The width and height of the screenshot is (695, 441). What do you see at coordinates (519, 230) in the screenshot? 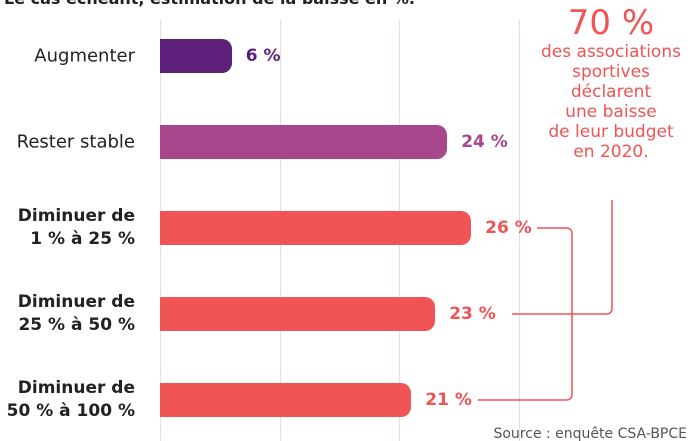
I see `grid-line` at bounding box center [519, 230].